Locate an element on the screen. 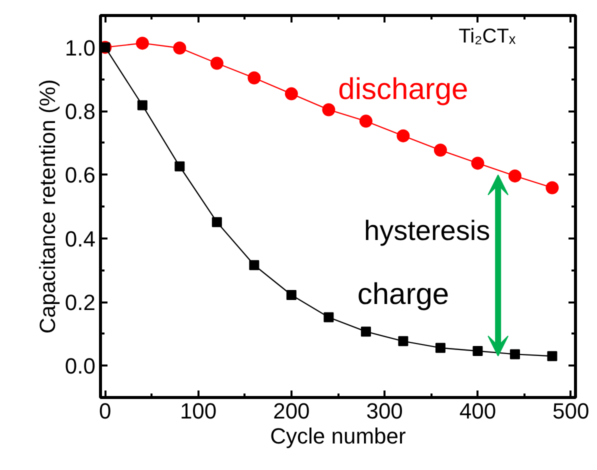  y-tick-label: 1.0 is located at coordinates (80, 47).